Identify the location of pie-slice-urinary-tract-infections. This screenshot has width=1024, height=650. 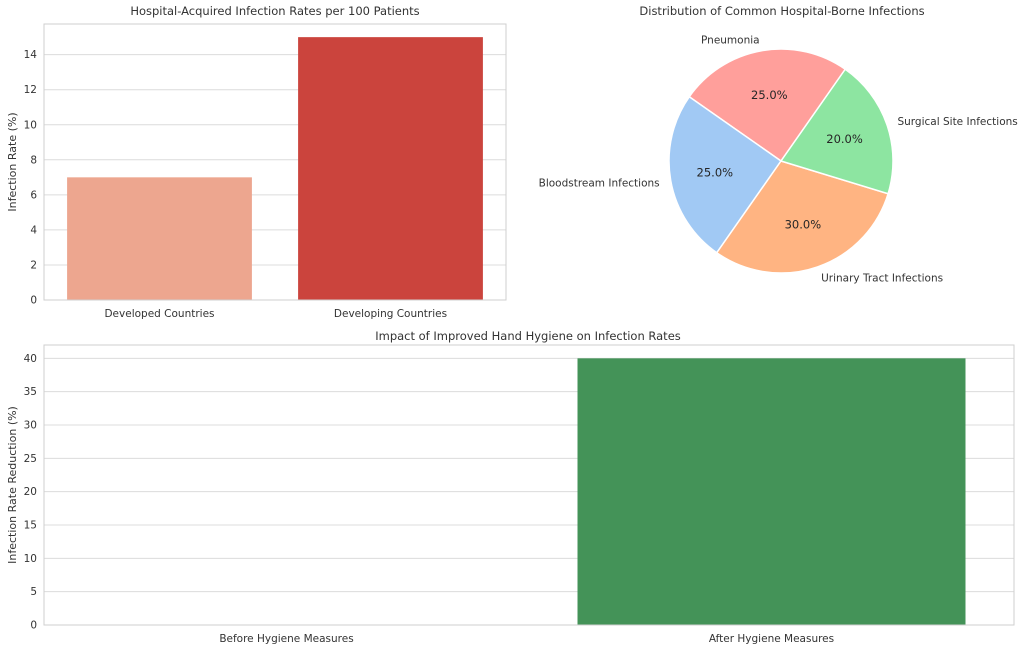
(802, 217).